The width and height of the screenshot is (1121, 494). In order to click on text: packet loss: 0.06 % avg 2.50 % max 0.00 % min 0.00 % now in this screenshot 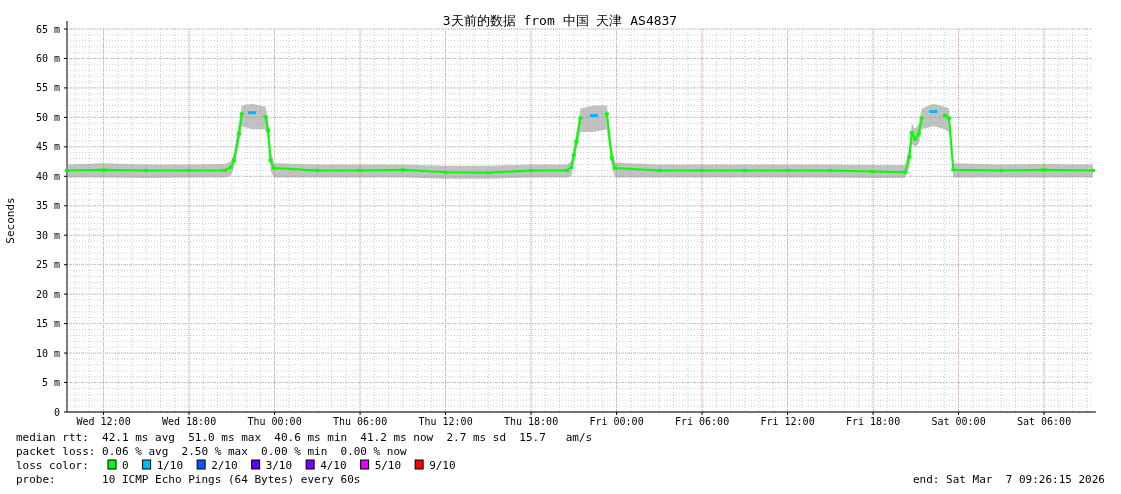, I will do `click(212, 451)`.